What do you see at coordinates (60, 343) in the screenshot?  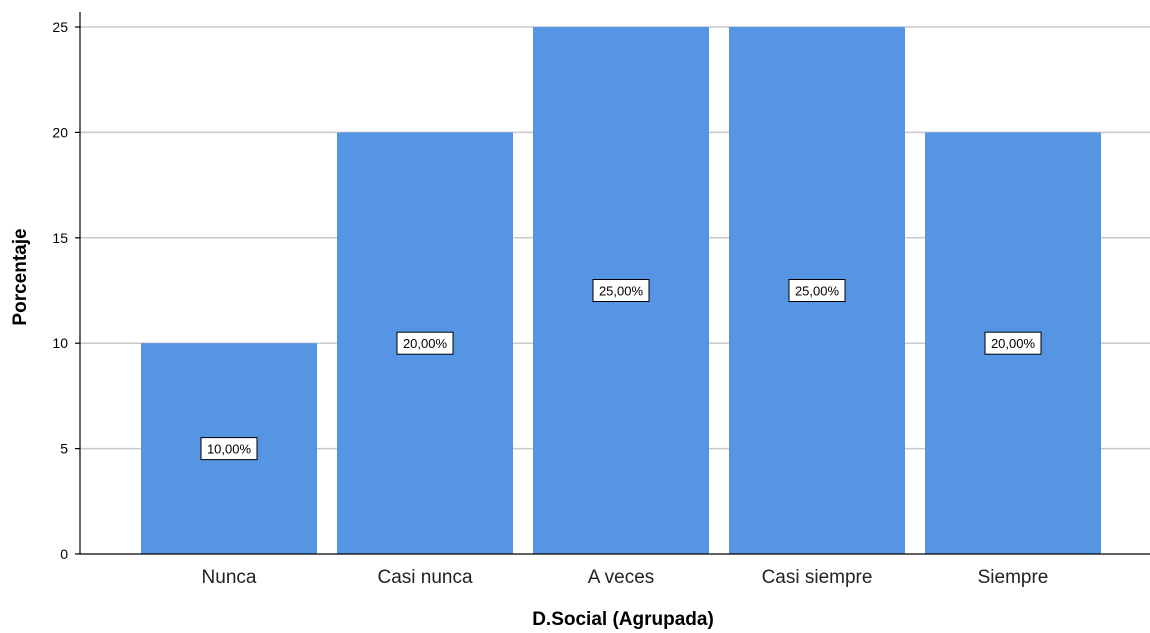 I see `y-tick-label: 10` at bounding box center [60, 343].